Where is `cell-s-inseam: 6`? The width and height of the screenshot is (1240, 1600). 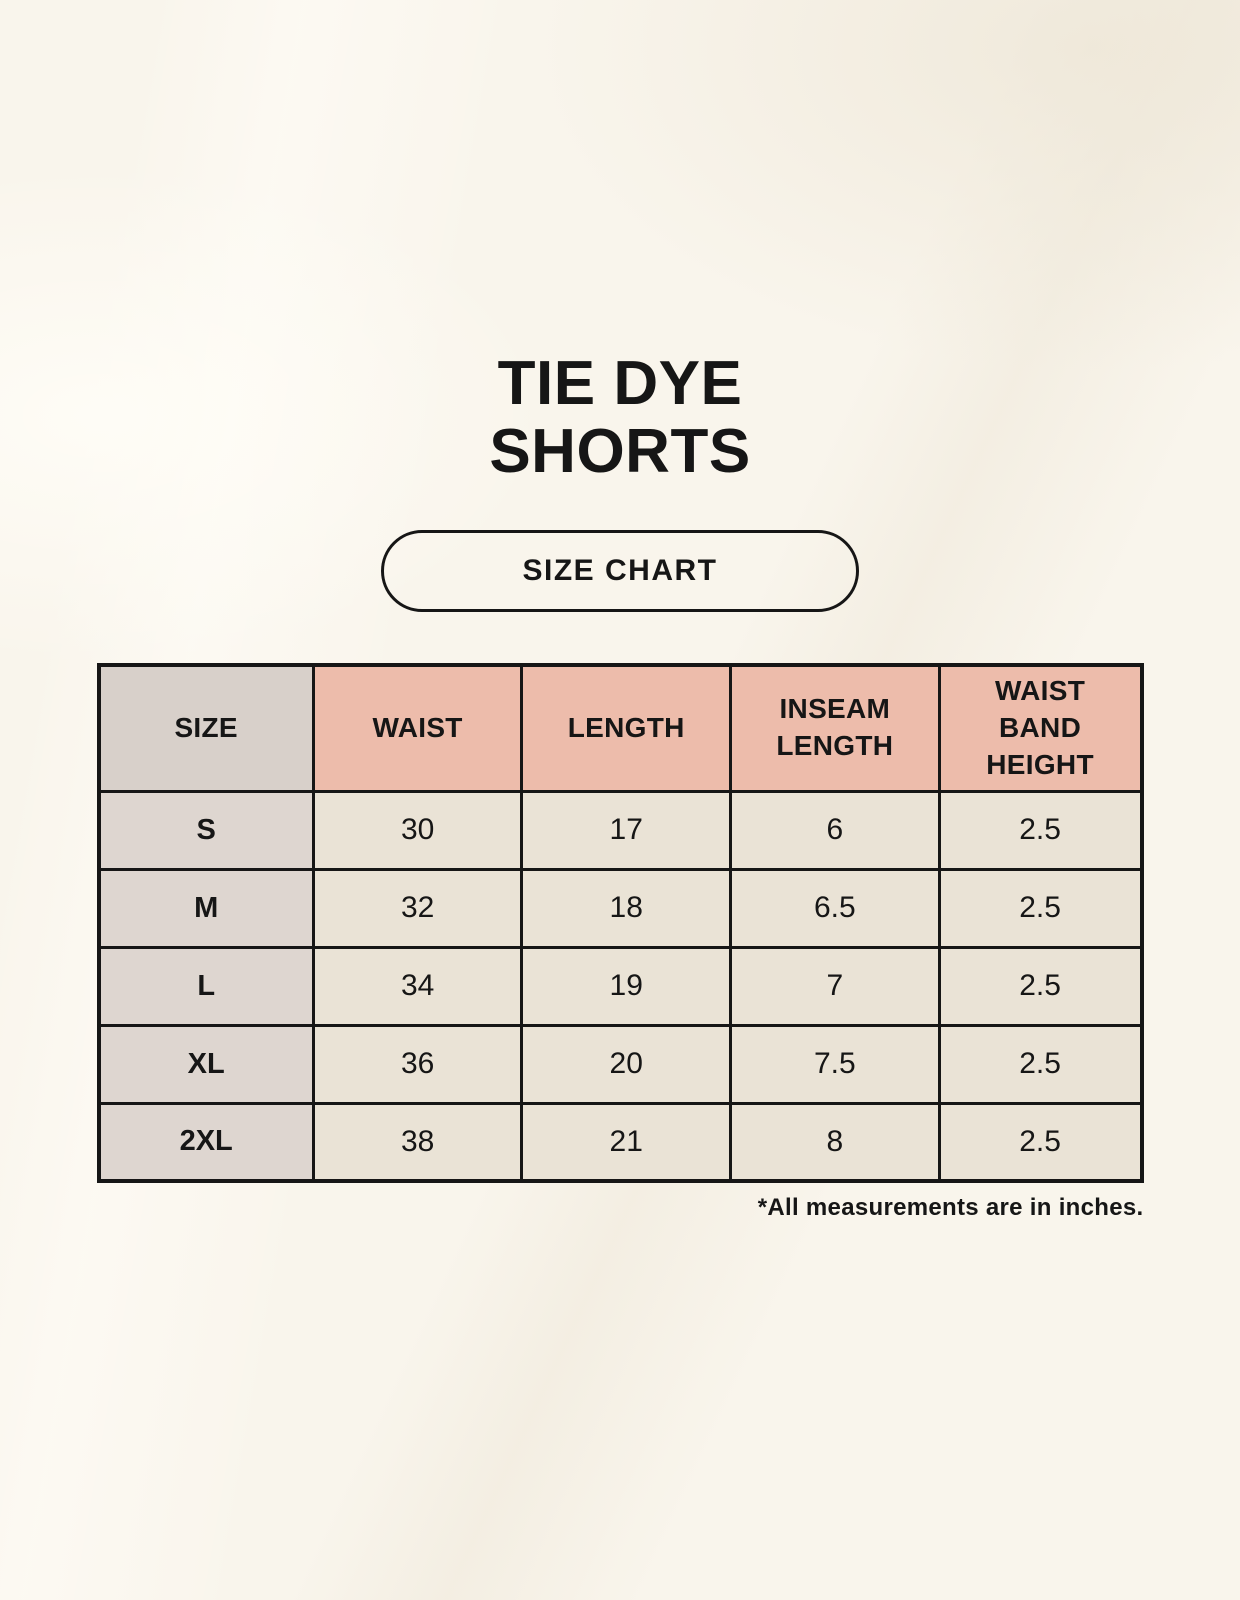 cell-s-inseam: 6 is located at coordinates (835, 830).